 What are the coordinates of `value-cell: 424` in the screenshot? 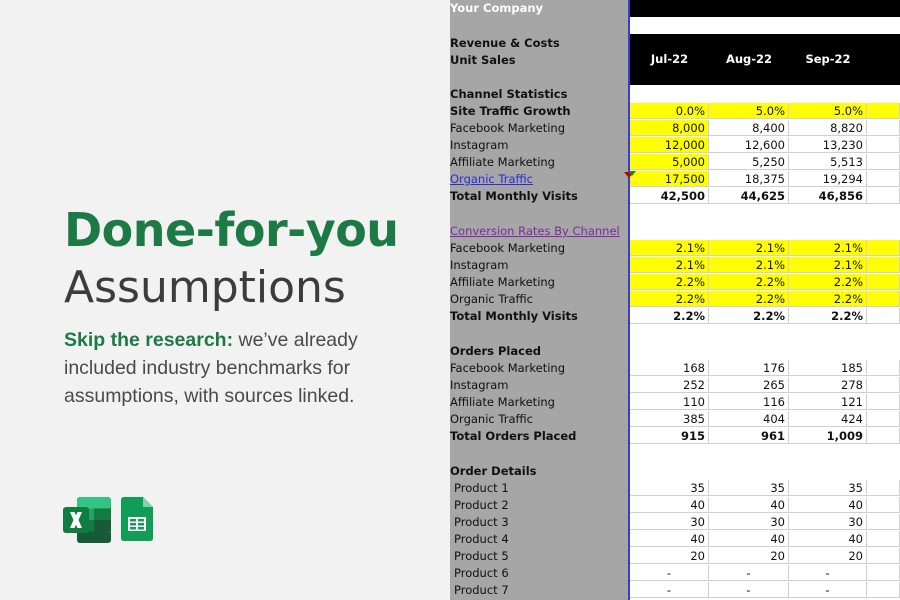 It's located at (828, 419).